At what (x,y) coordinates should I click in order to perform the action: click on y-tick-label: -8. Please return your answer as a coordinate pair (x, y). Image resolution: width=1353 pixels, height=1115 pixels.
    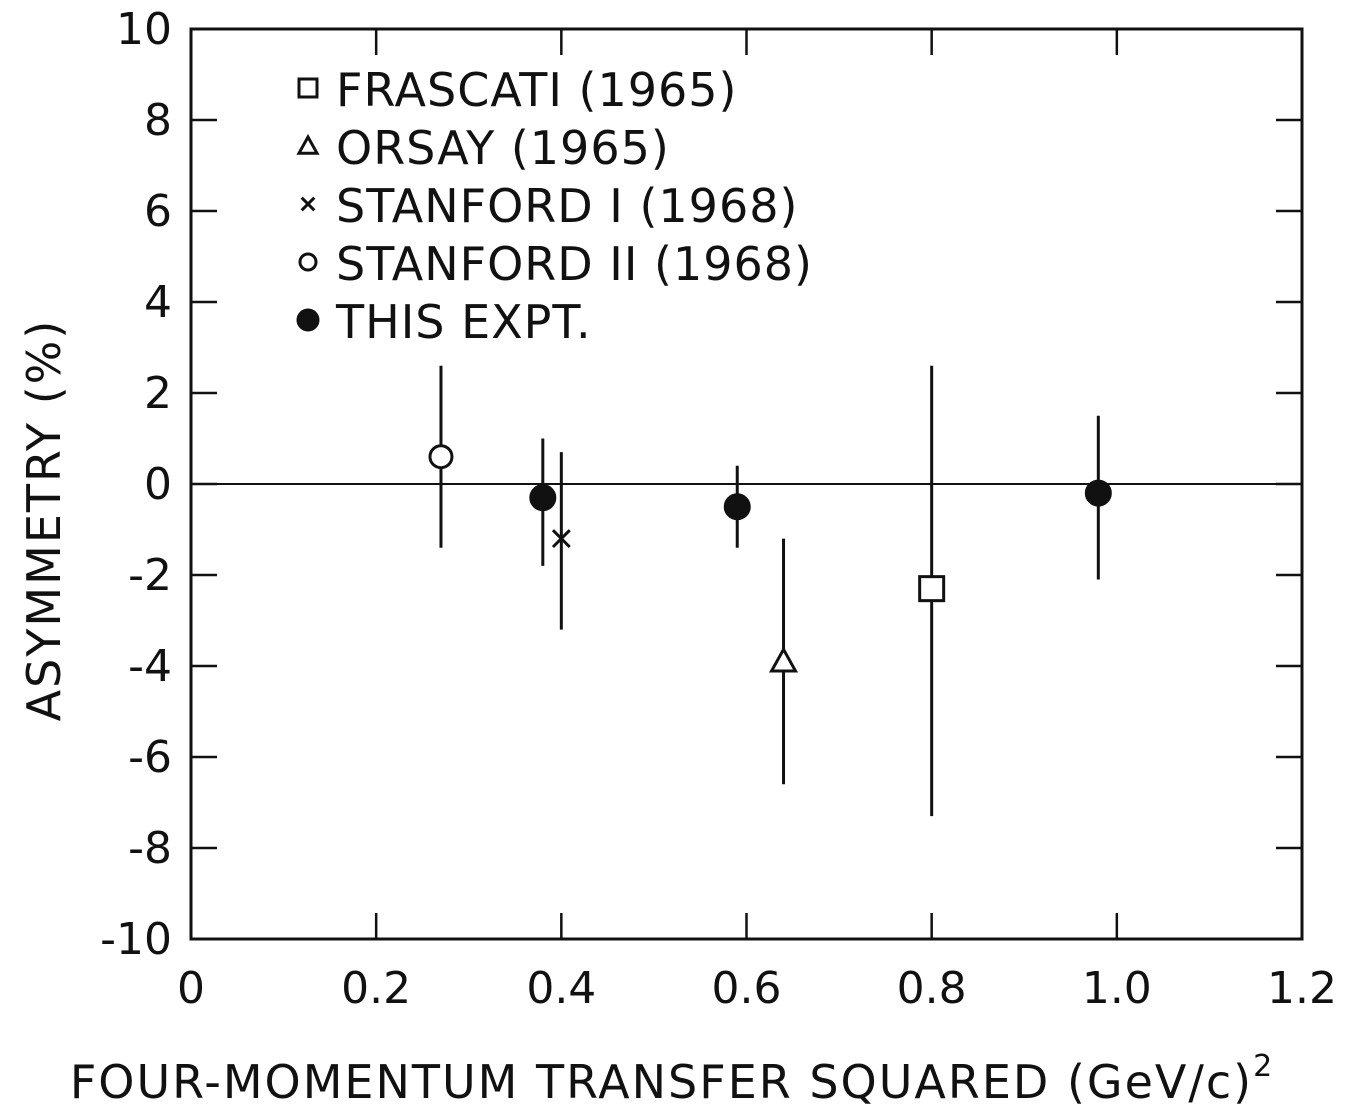
    Looking at the image, I should click on (150, 848).